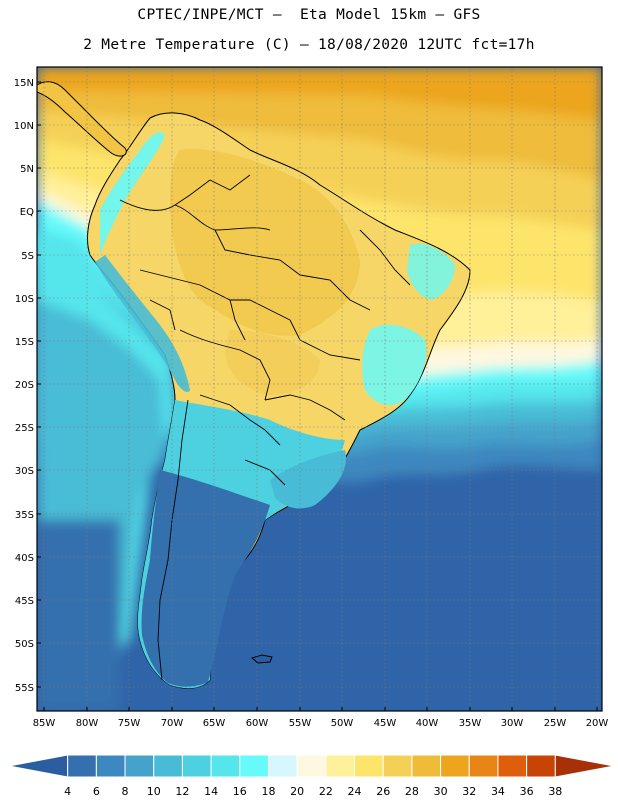  What do you see at coordinates (385, 723) in the screenshot?
I see `lon-label: 45W` at bounding box center [385, 723].